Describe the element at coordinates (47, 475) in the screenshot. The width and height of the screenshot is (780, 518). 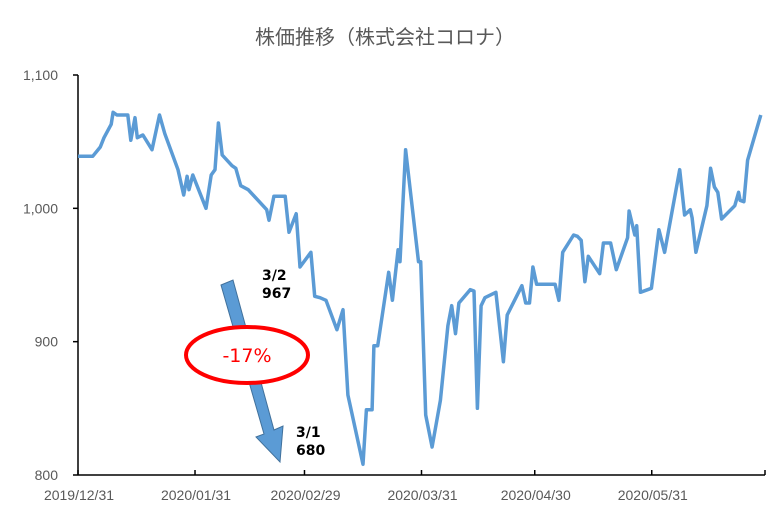
I see `y-tick-label: 800` at that location.